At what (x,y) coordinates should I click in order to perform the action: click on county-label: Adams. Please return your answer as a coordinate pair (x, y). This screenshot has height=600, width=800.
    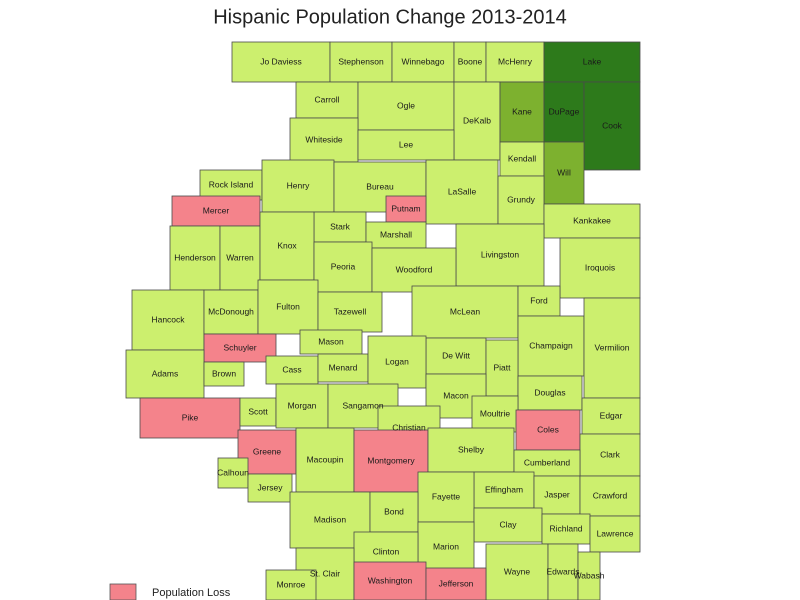
    Looking at the image, I should click on (165, 373).